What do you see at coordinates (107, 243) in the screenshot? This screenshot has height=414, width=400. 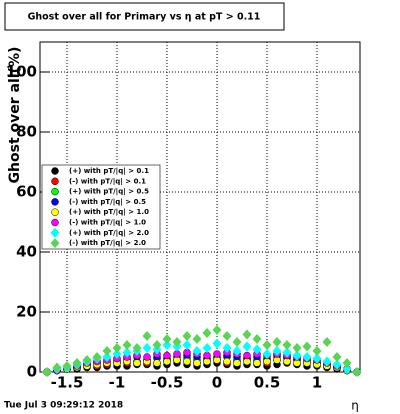 I see `legend-label: (-) with pT/|q| > 2.0` at bounding box center [107, 243].